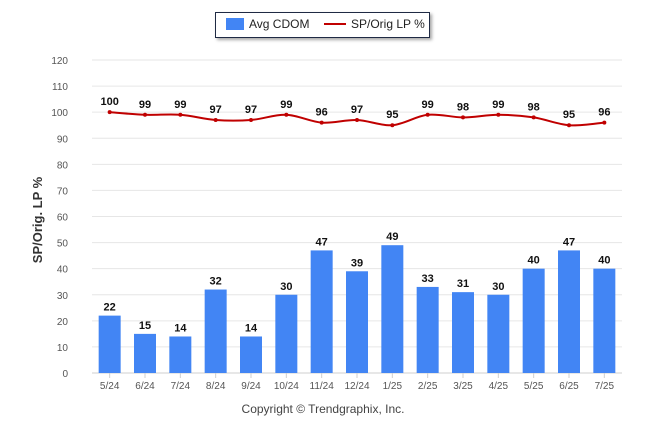  What do you see at coordinates (279, 24) in the screenshot?
I see `legend-label-avg-cdom: Avg CDOM` at bounding box center [279, 24].